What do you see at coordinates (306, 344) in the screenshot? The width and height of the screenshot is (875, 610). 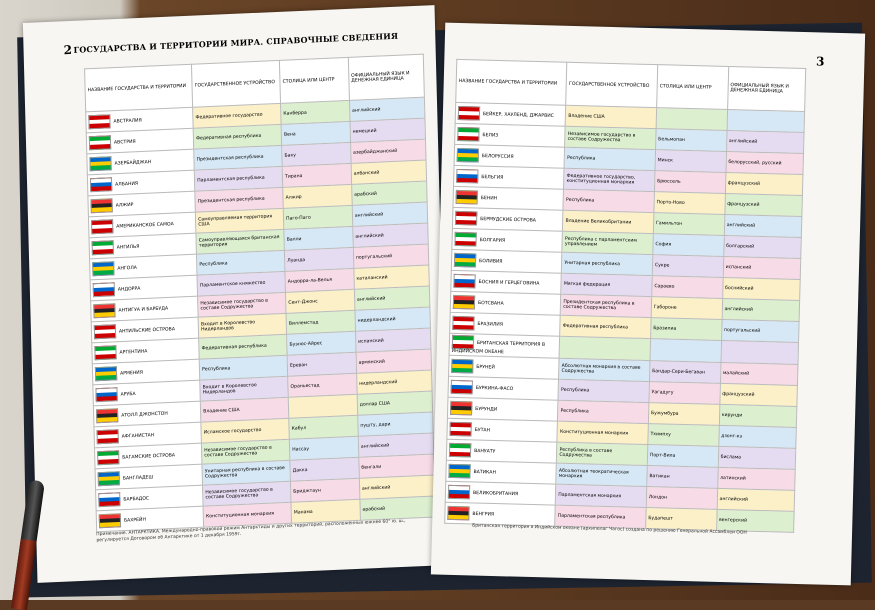 I see `cell-text: Буэнос-Айрес` at bounding box center [306, 344].